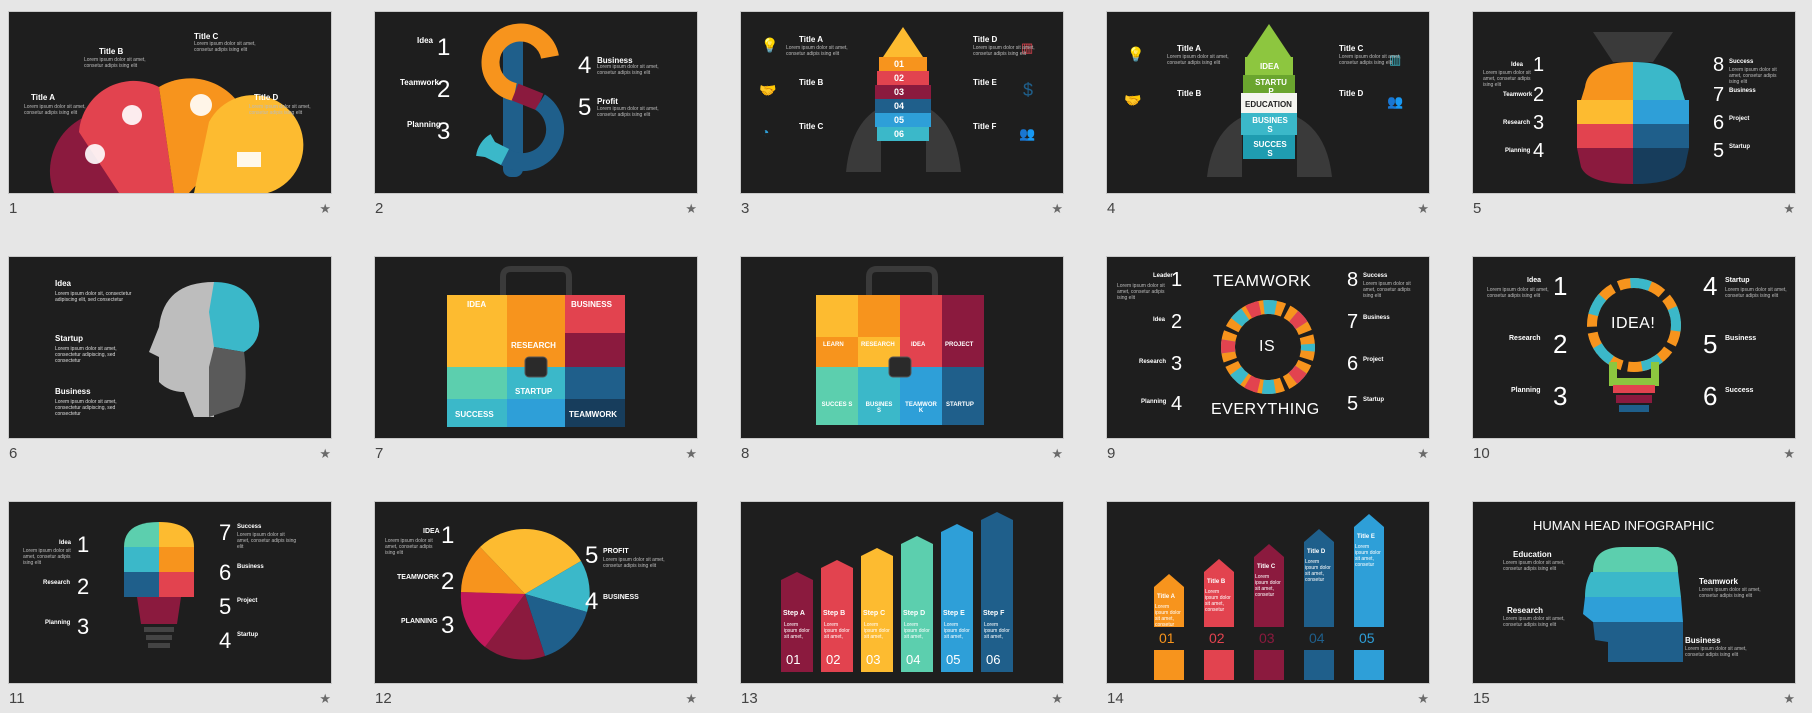  What do you see at coordinates (533, 345) in the screenshot?
I see `cell-research: RESEARCH` at bounding box center [533, 345].